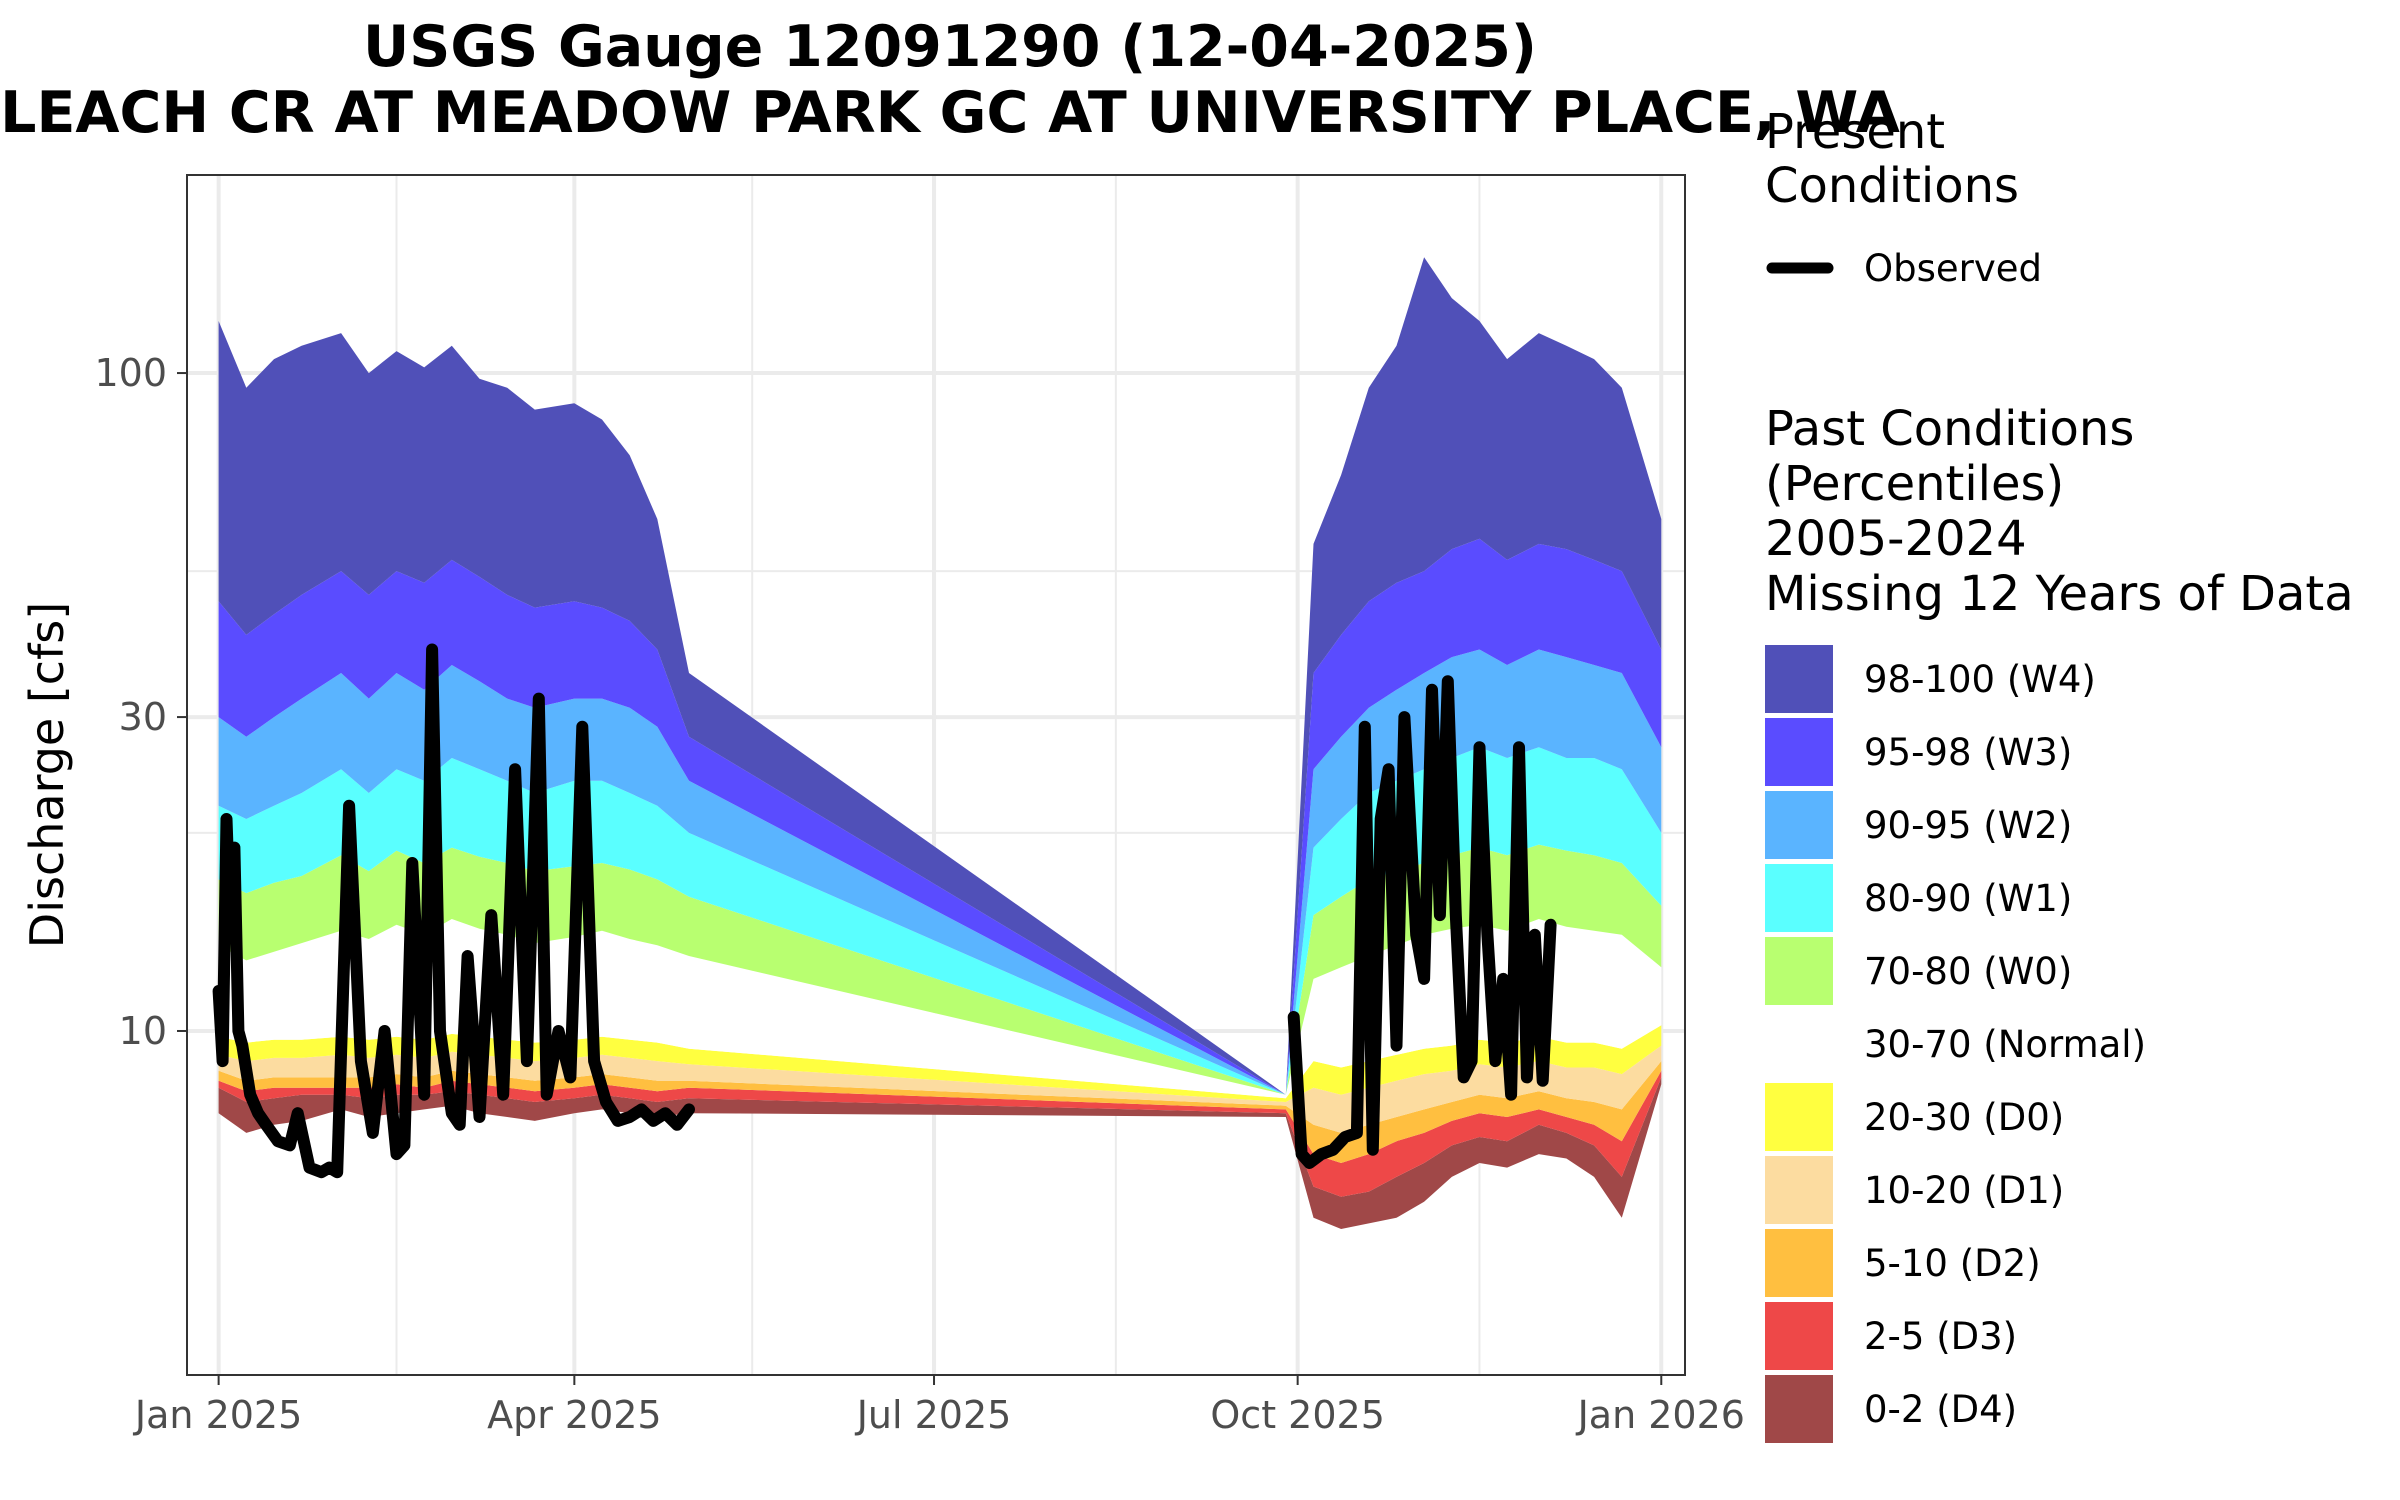 Image resolution: width=2400 pixels, height=1500 pixels. What do you see at coordinates (1799, 1117) in the screenshot?
I see `legend-swatch-20-30-d0` at bounding box center [1799, 1117].